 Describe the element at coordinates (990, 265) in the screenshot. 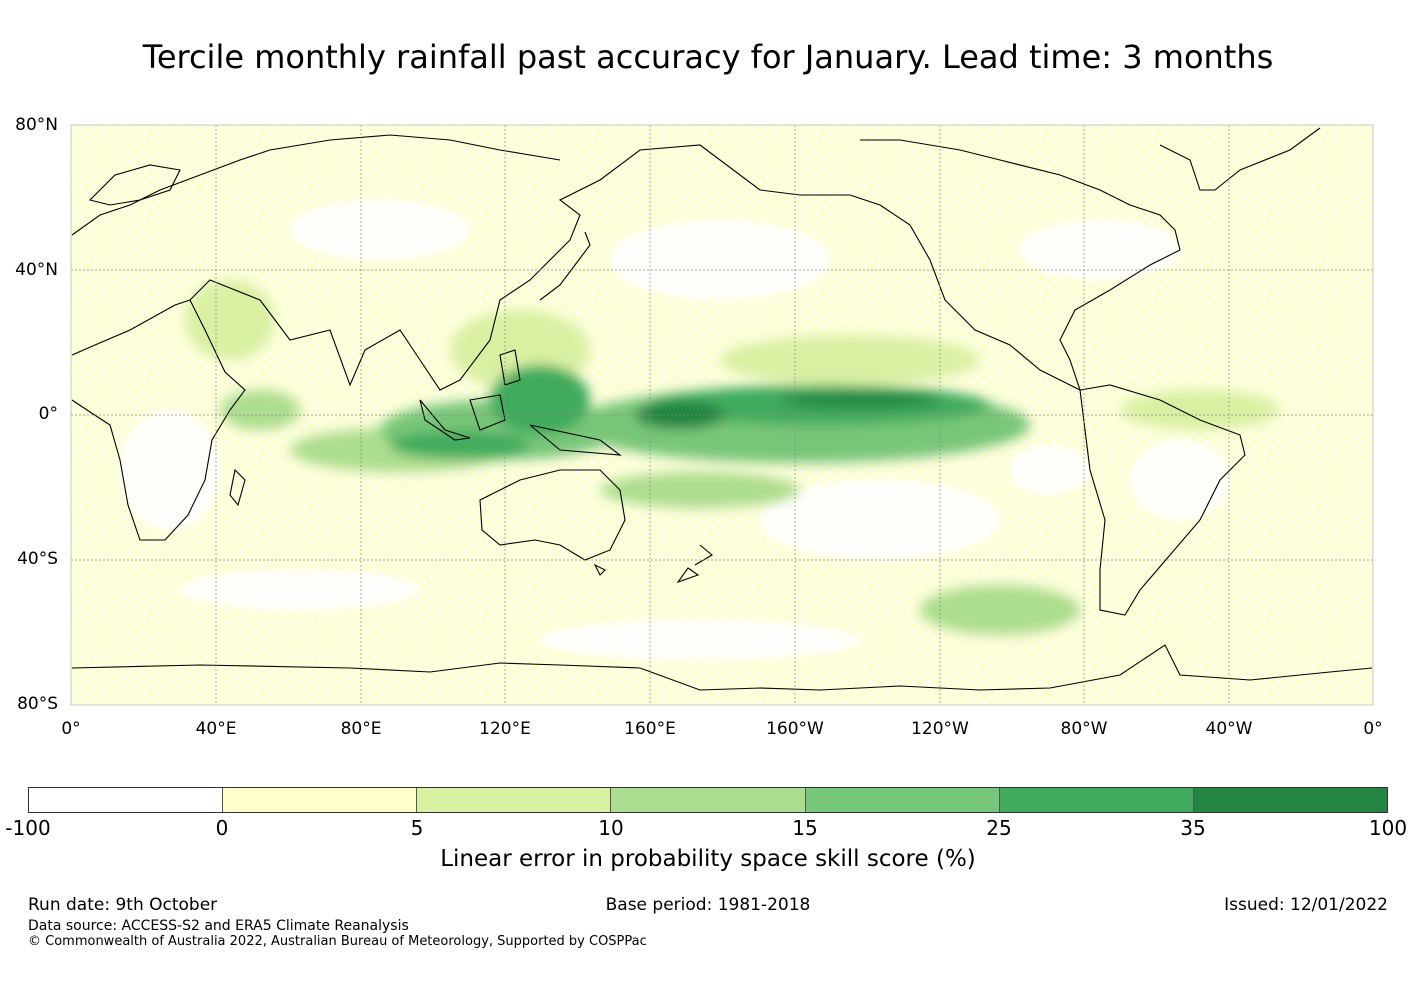

I see `north-america-coast` at that location.